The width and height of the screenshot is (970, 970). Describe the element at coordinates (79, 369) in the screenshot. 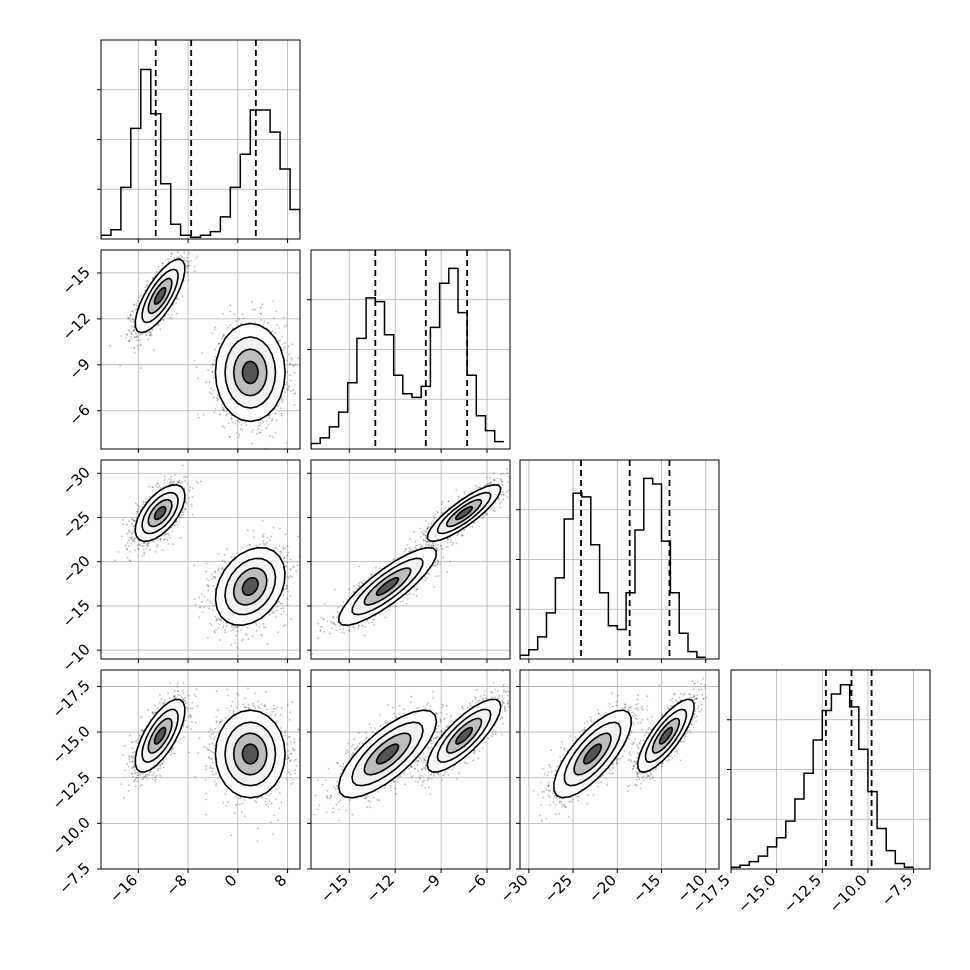

I see `y-tick-label: −9` at that location.